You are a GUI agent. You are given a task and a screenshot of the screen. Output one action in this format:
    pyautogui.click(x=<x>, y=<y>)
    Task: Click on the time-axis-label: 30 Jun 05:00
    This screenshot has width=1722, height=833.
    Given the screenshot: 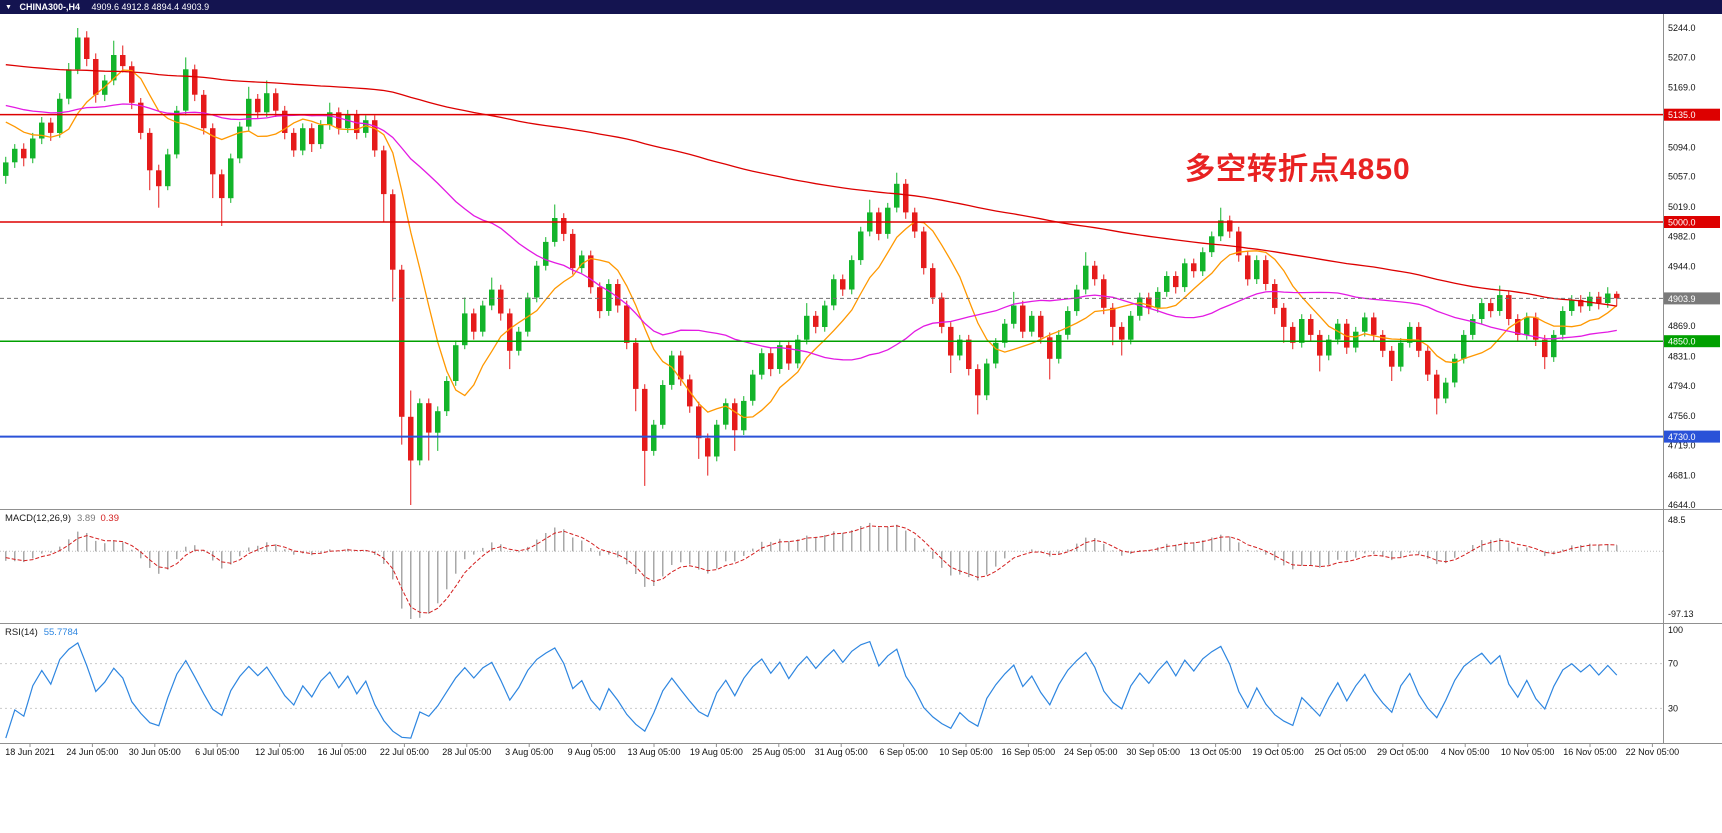 What is the action you would take?
    pyautogui.click(x=155, y=752)
    